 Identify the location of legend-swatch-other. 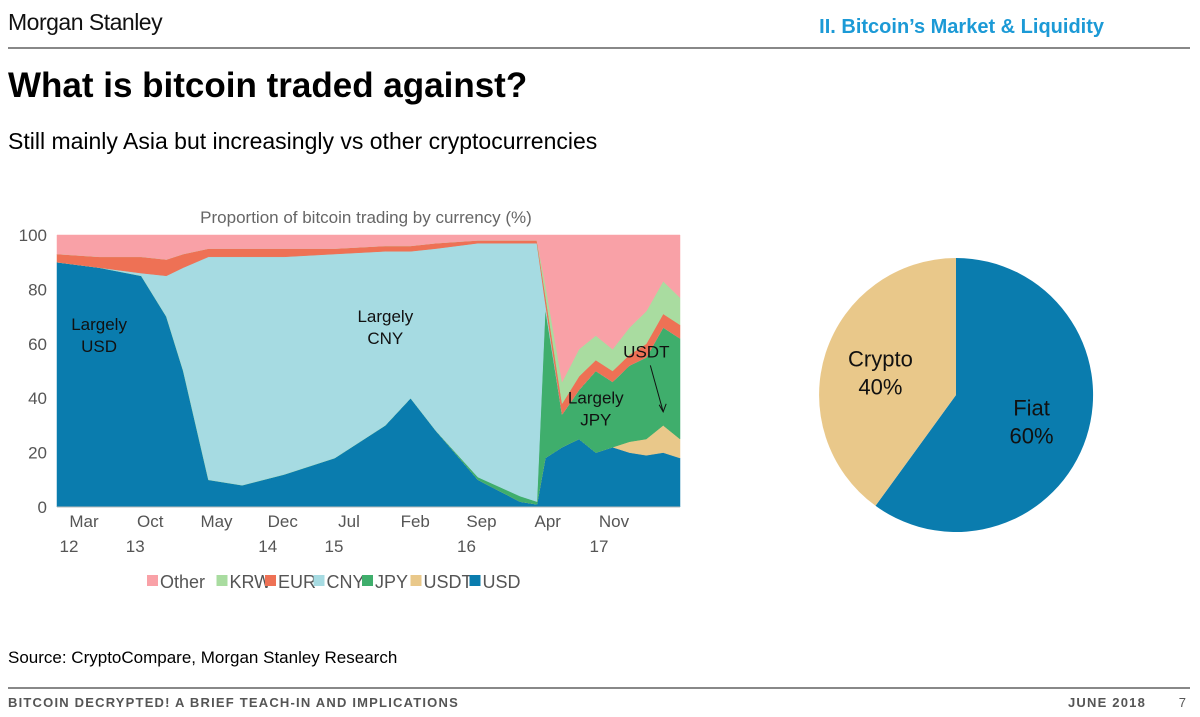
(152, 580).